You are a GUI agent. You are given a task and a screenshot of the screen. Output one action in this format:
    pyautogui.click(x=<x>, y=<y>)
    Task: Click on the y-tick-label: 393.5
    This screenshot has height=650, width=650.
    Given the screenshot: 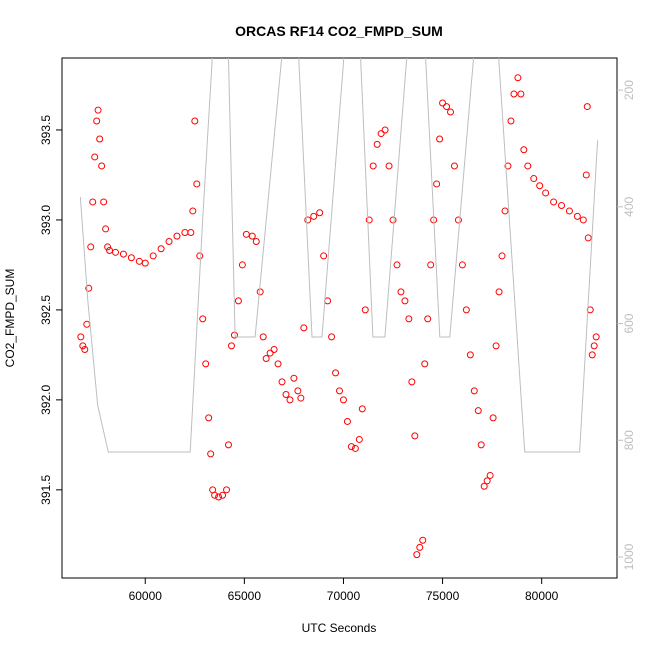 What is the action you would take?
    pyautogui.click(x=46, y=130)
    